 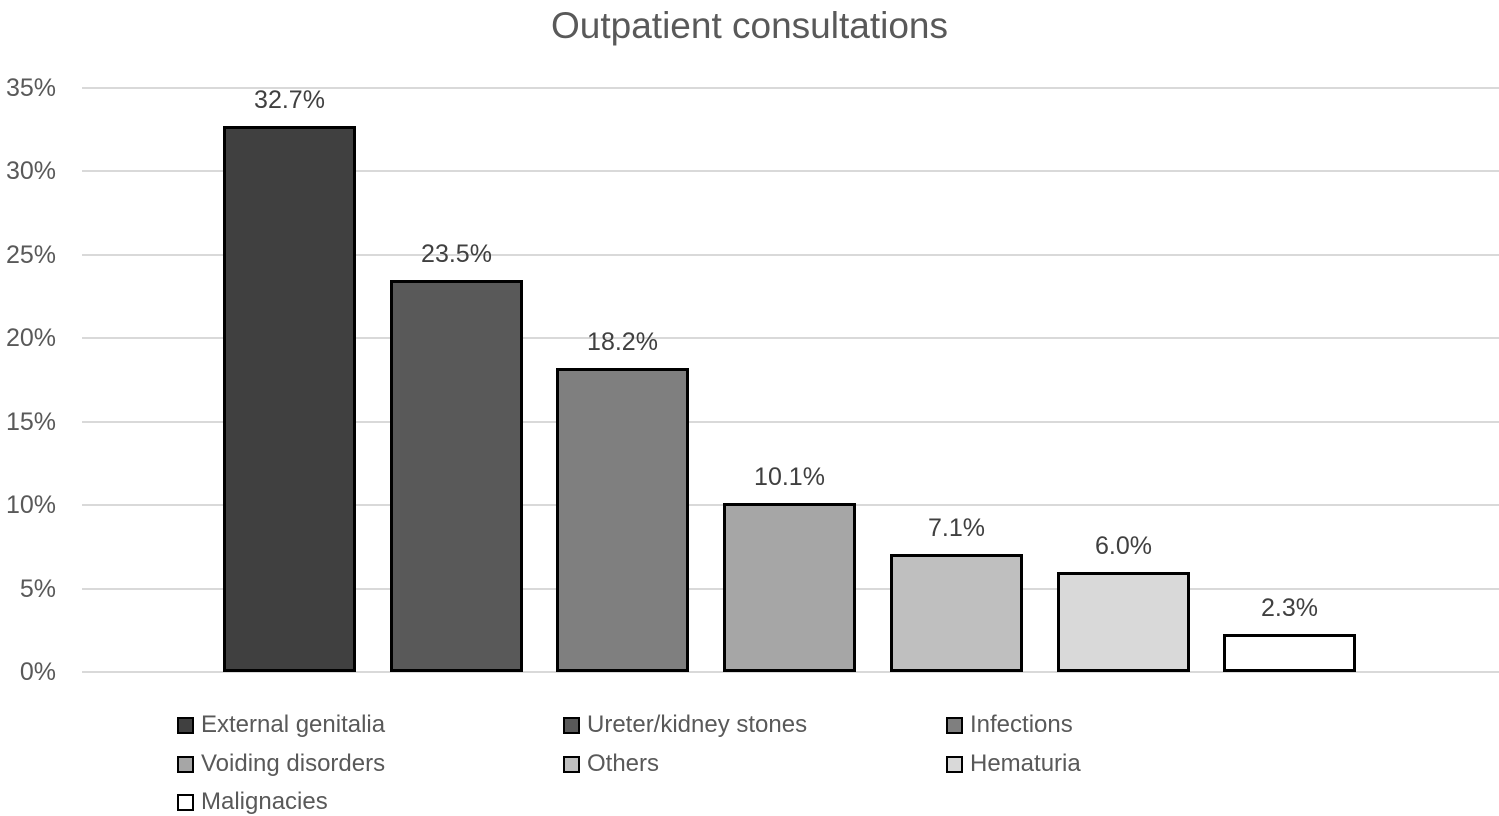 I want to click on bar-value-label: 18.2%, so click(x=622, y=342).